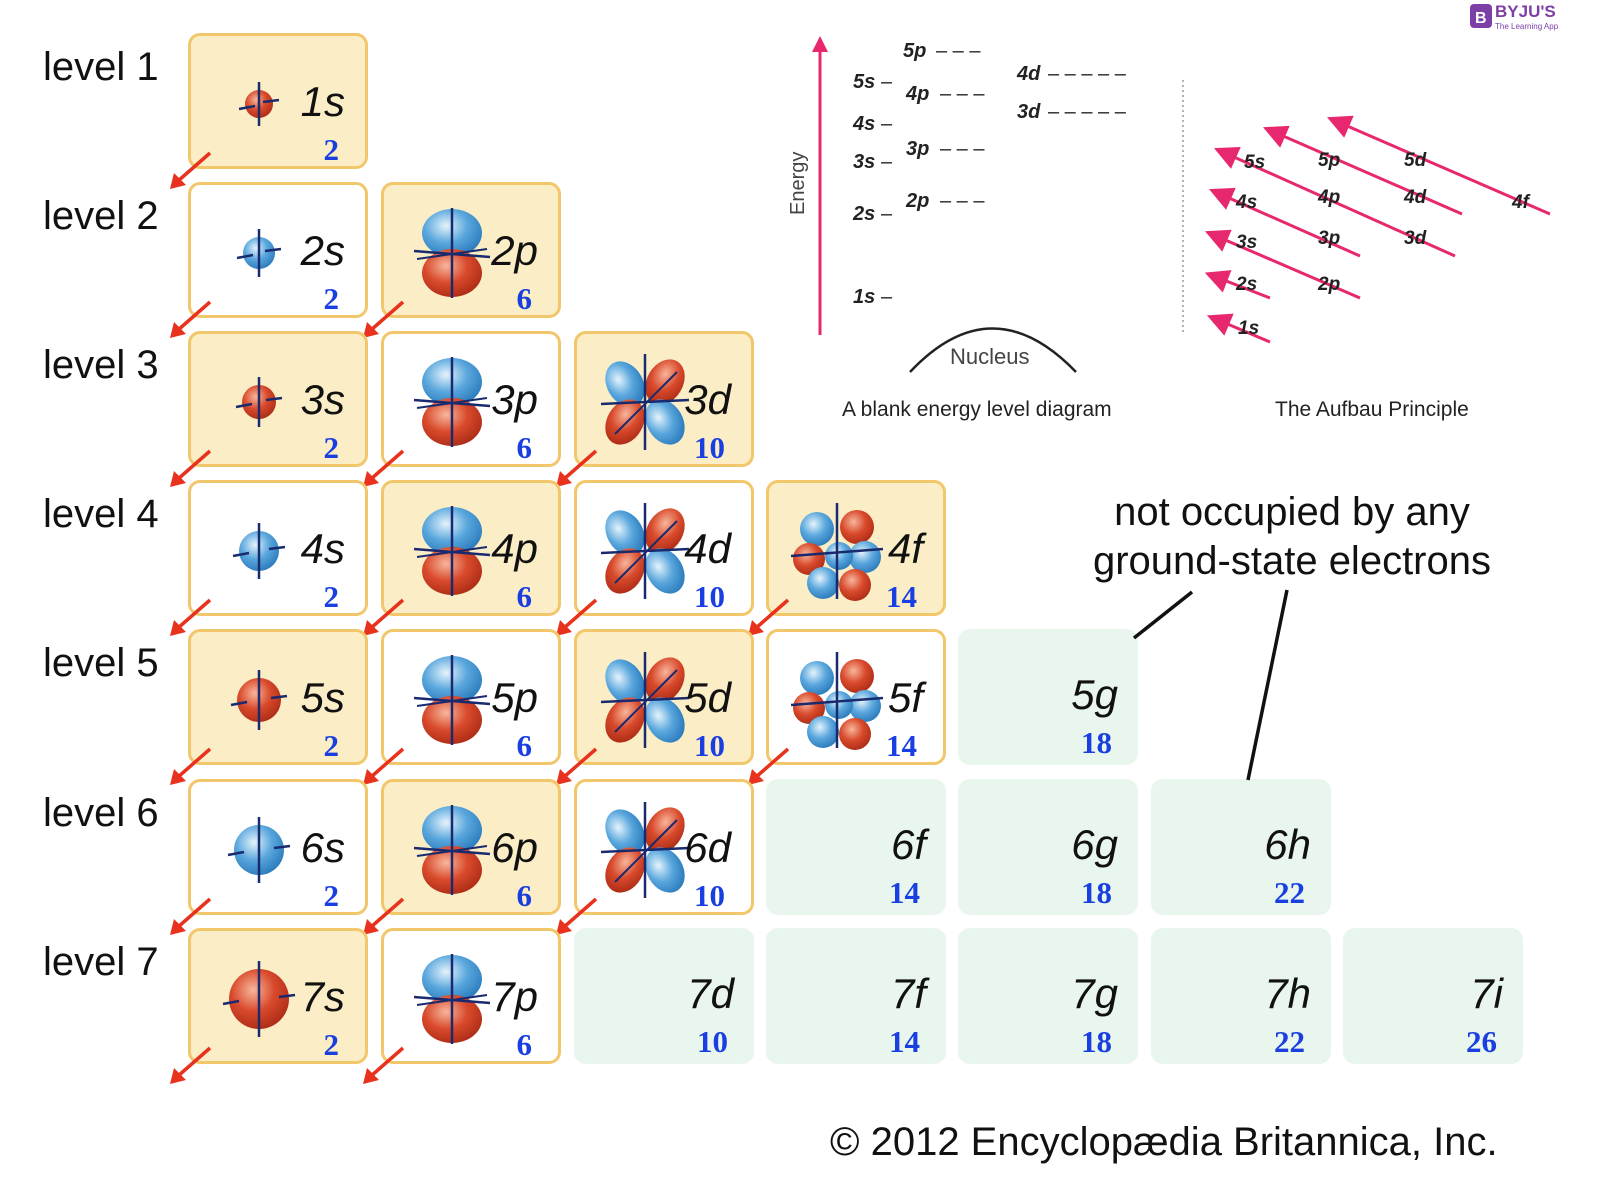  What do you see at coordinates (914, 51) in the screenshot?
I see `energy-label-5p: 5p` at bounding box center [914, 51].